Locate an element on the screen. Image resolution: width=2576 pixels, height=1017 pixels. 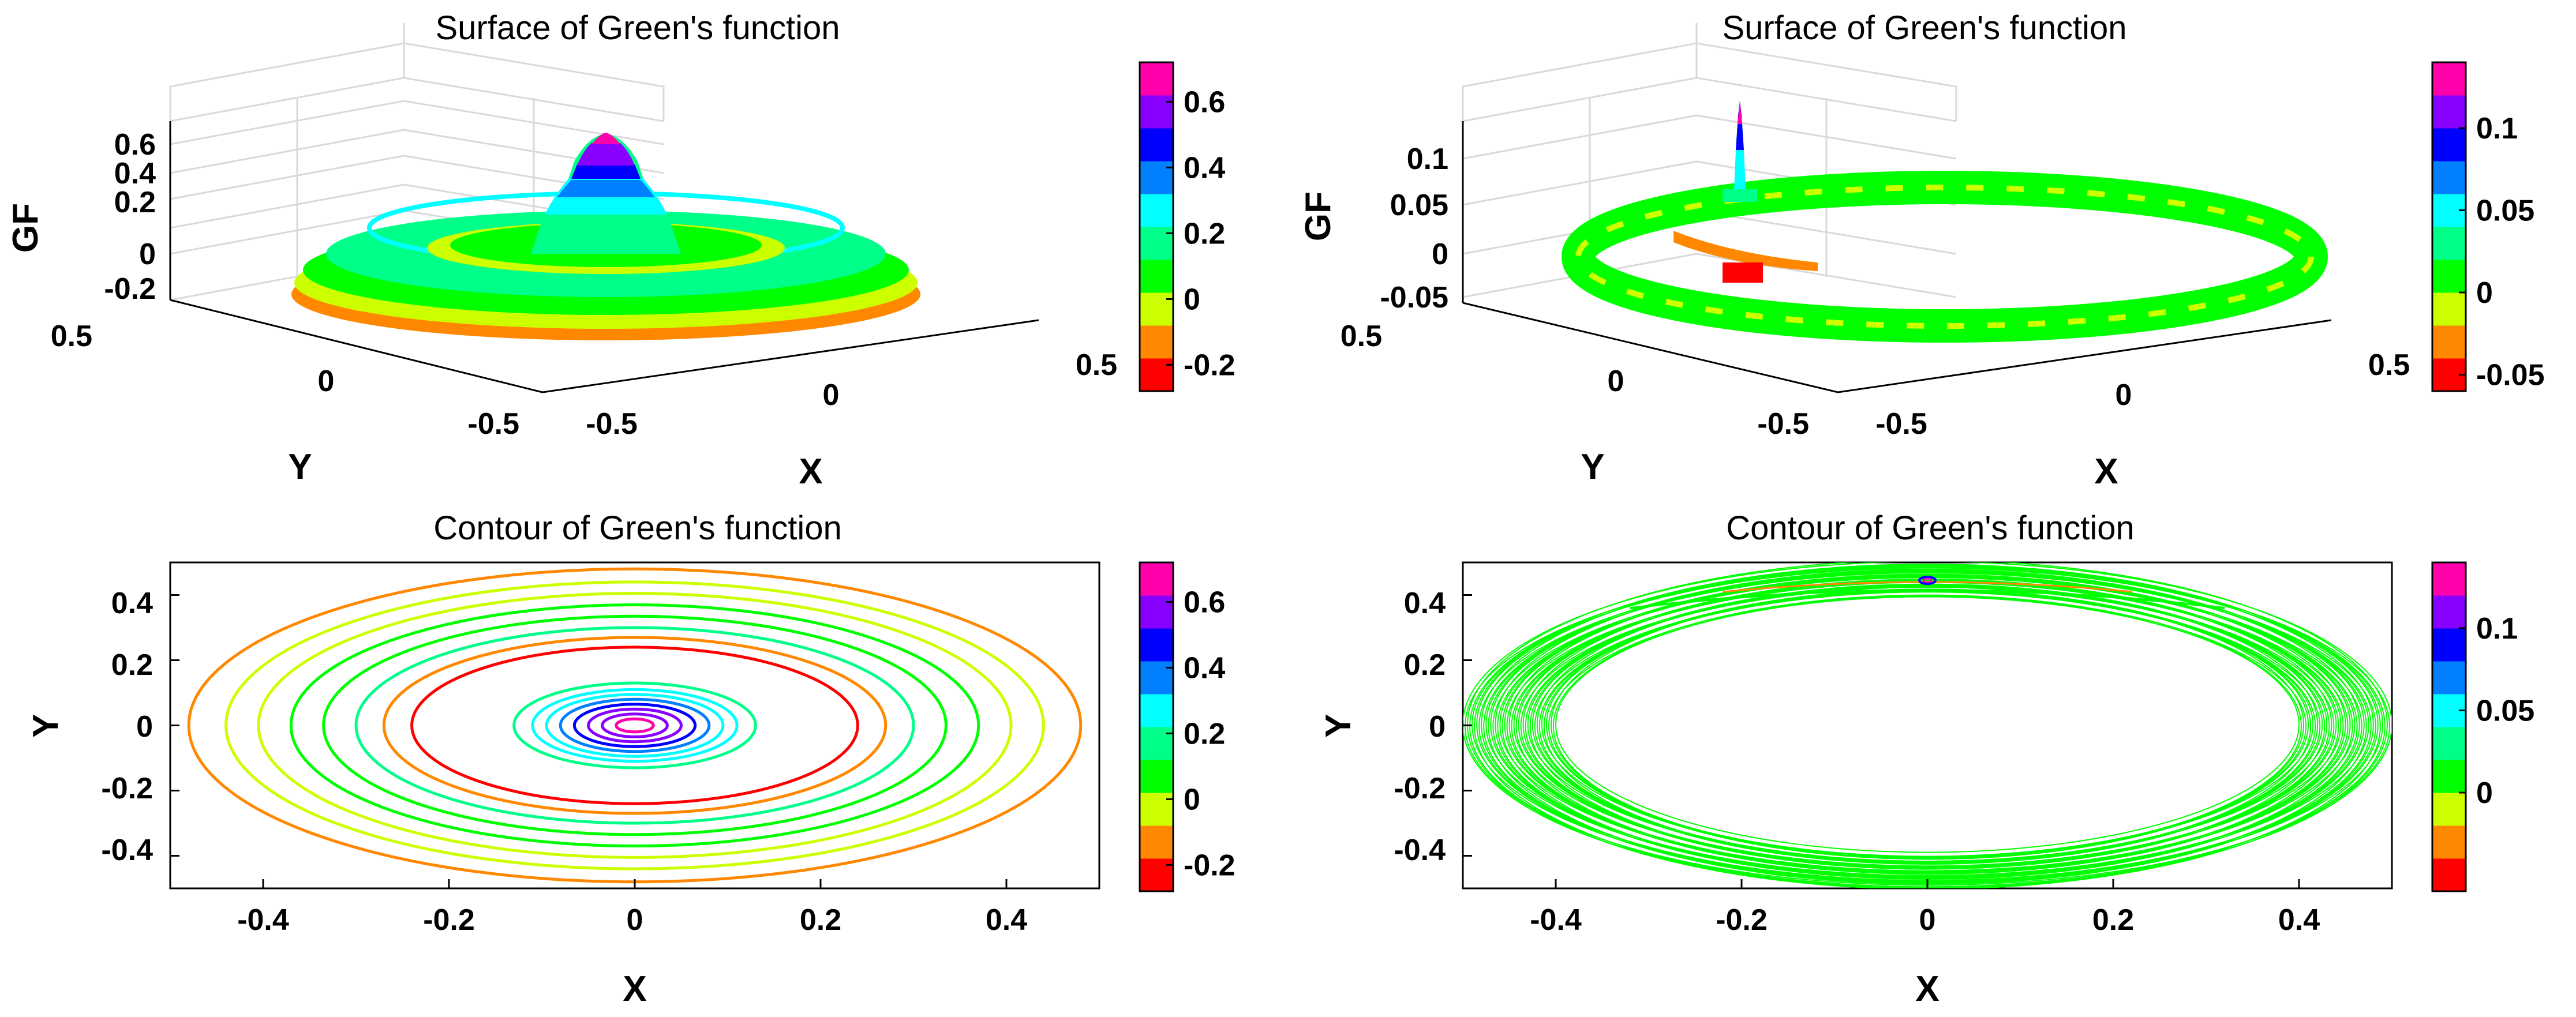
panel-4-colorbar: 0.1 0.05 0 is located at coordinates (2483, 726).